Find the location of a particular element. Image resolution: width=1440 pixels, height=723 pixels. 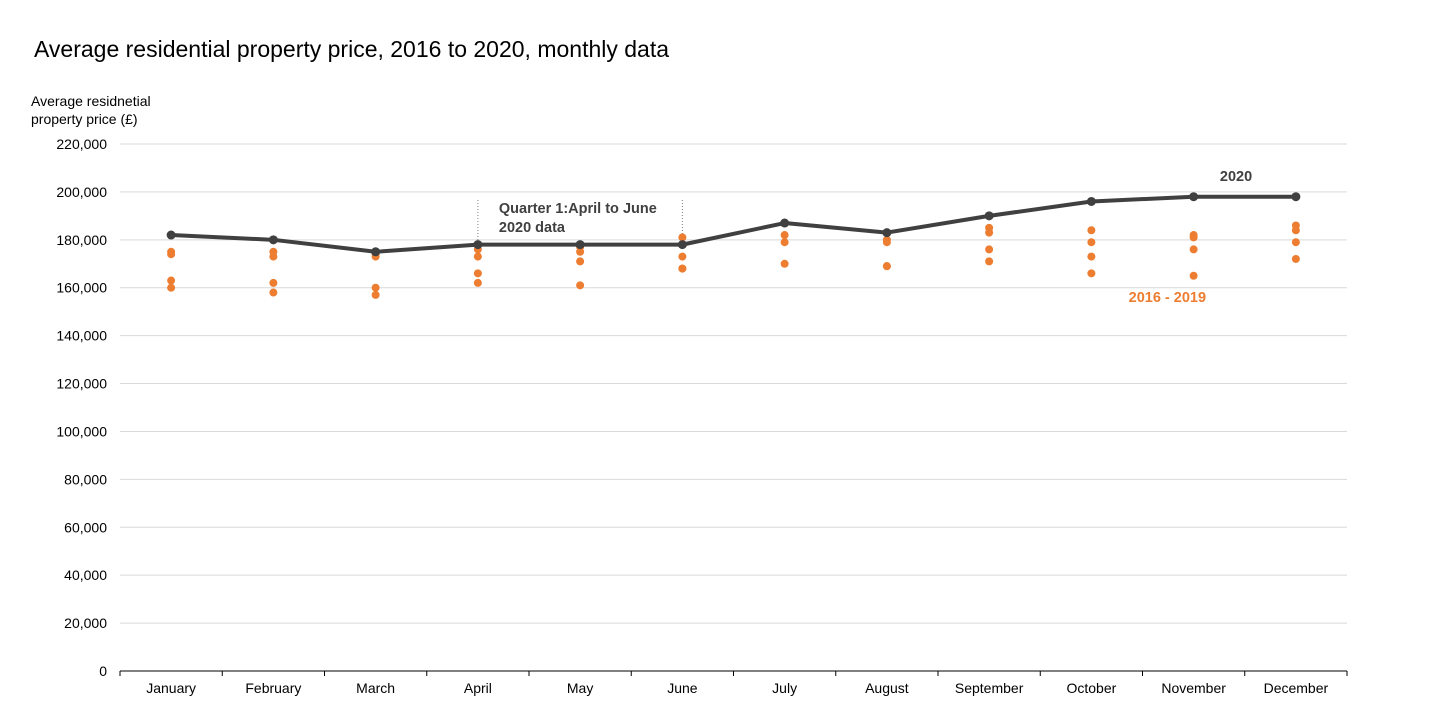

y-tick-label: 80,000 is located at coordinates (85, 479).